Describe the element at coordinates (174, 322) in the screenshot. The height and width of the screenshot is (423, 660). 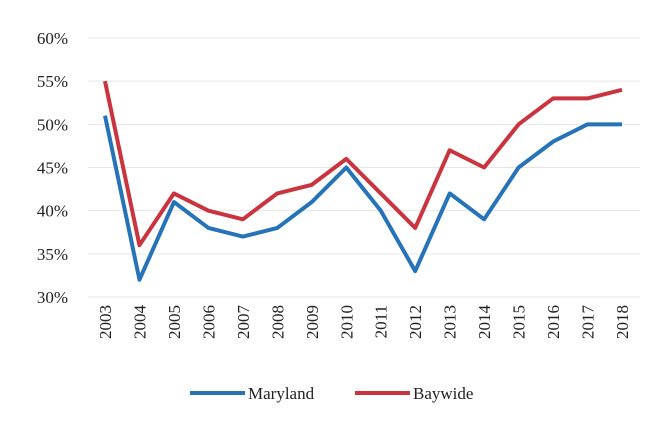
I see `x-tick-label: 2005` at that location.